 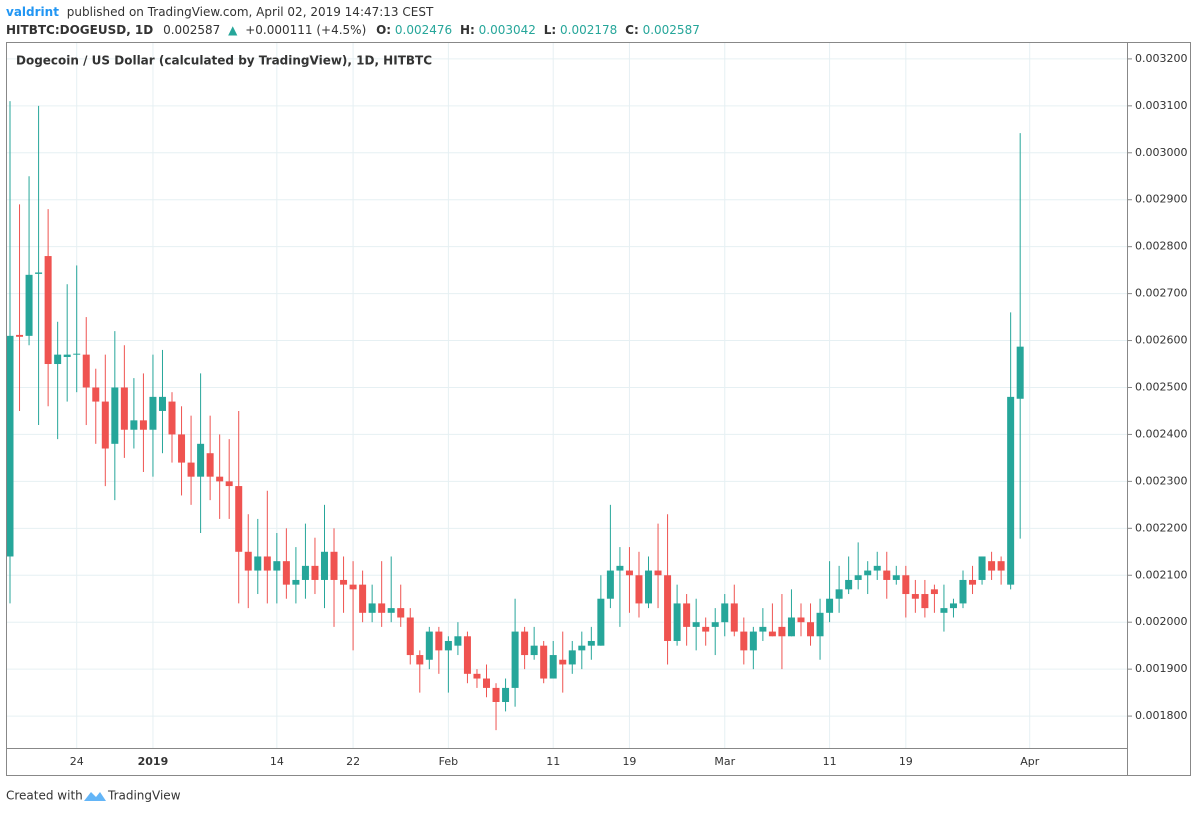 What do you see at coordinates (423, 30) in the screenshot?
I see `open-value: 0.002476` at bounding box center [423, 30].